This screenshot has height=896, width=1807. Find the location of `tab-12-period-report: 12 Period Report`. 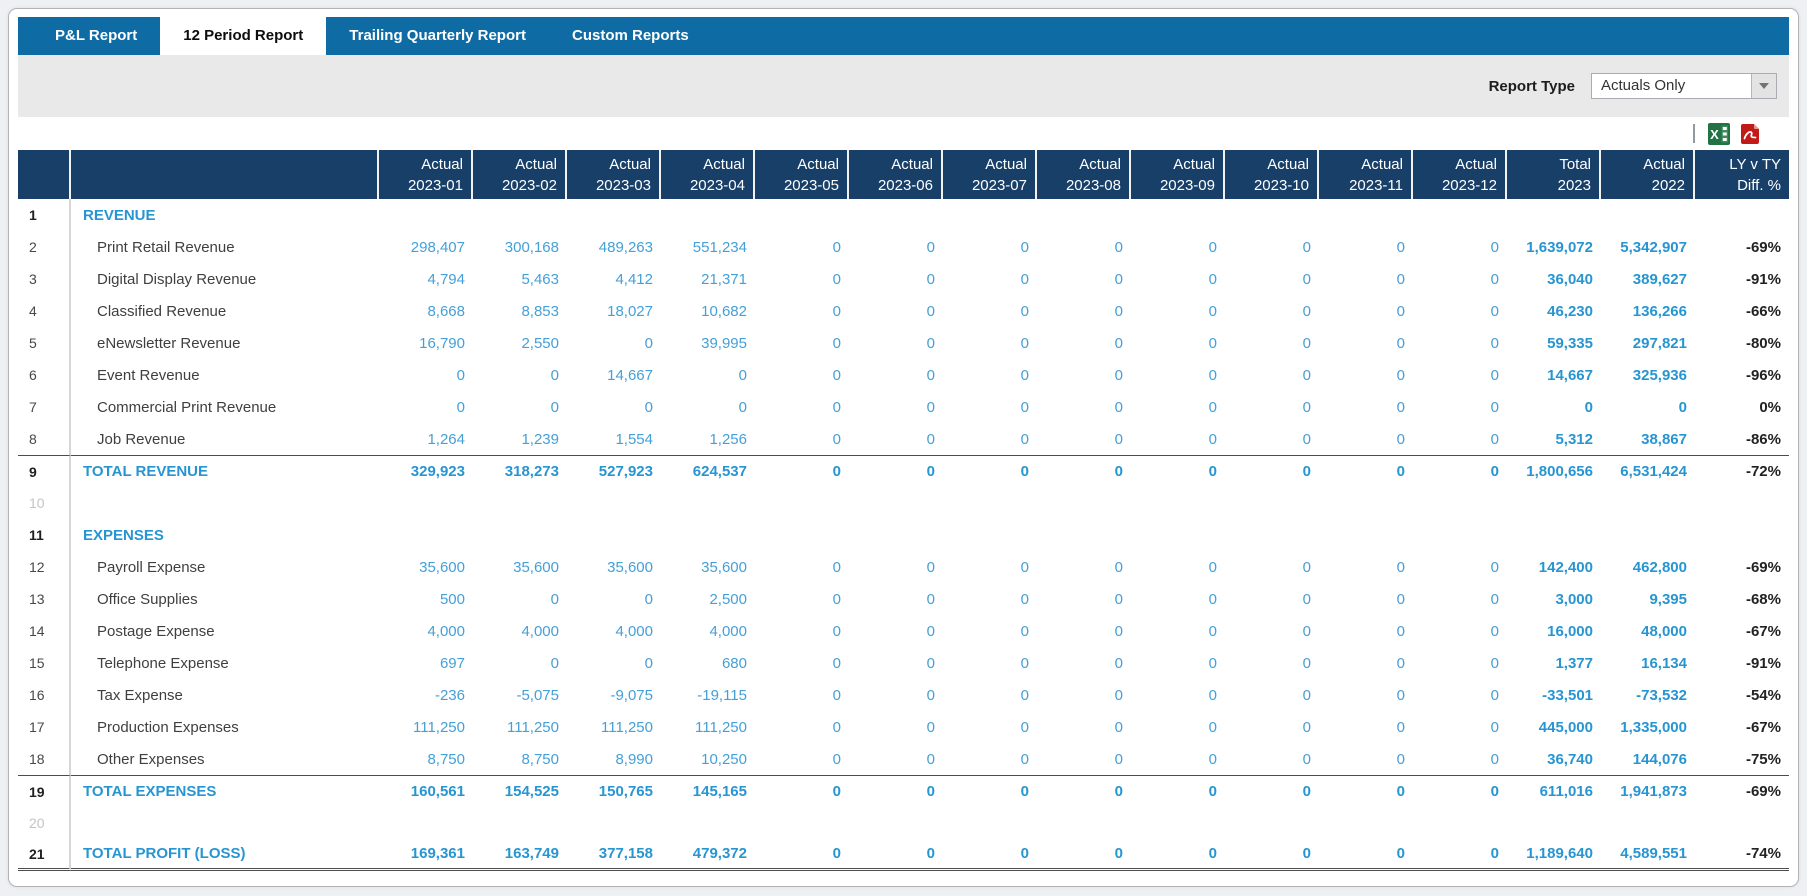

tab-12-period-report: 12 Period Report is located at coordinates (243, 34).